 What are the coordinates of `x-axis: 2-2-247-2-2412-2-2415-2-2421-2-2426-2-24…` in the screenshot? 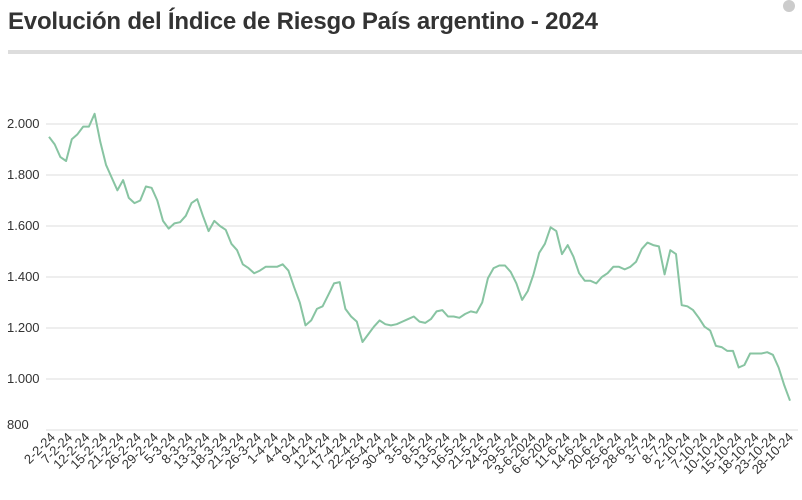 It's located at (408, 452).